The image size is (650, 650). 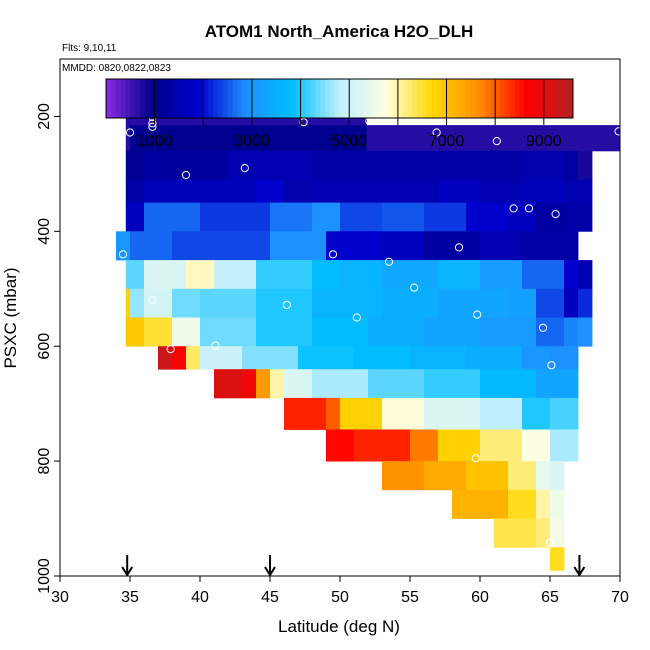 What do you see at coordinates (339, 626) in the screenshot?
I see `x-axis-label: Latitude (deg N)` at bounding box center [339, 626].